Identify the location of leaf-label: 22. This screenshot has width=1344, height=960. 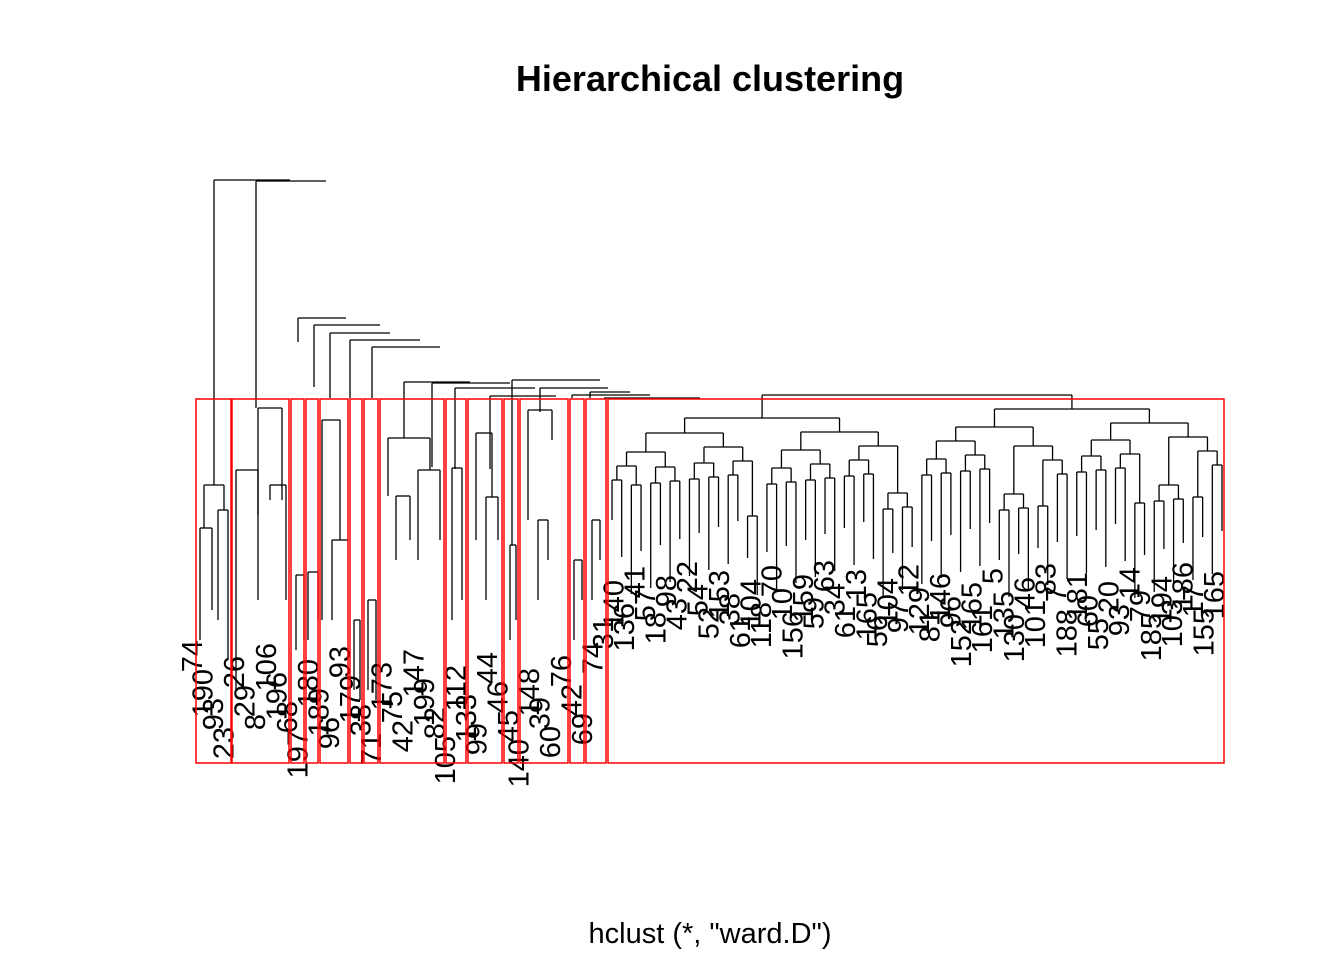
(688, 577).